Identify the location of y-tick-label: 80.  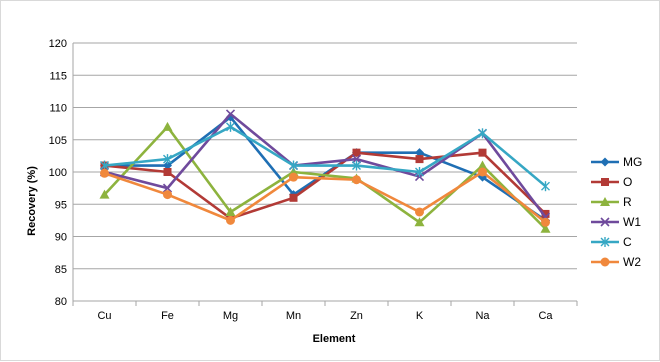
(61, 302).